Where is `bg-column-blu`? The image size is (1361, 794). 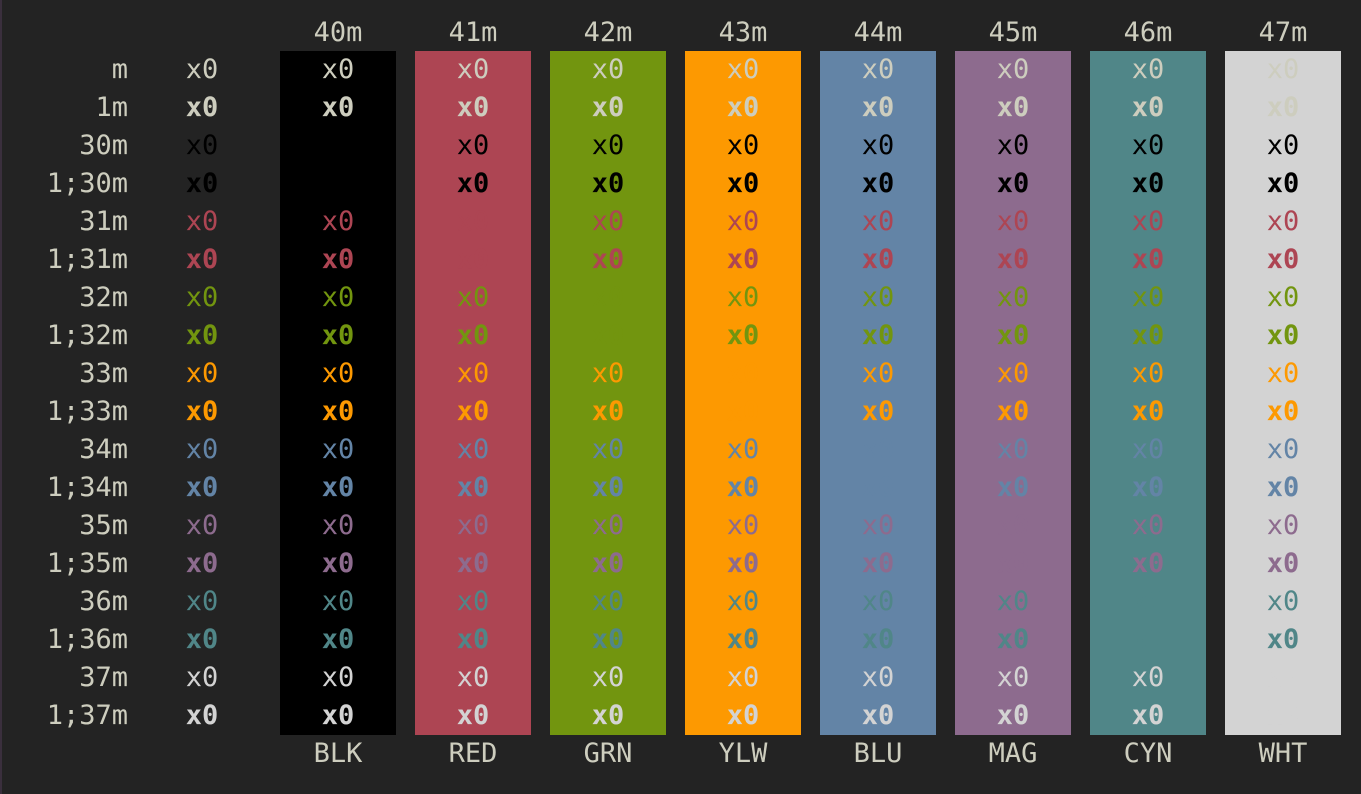 bg-column-blu is located at coordinates (878, 393).